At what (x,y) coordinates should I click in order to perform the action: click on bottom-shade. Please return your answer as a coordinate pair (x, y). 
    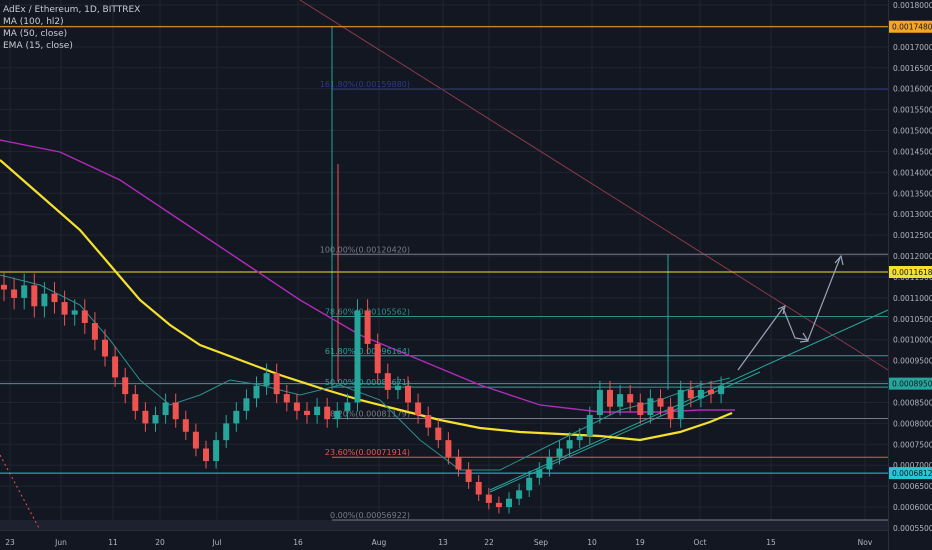
    Looking at the image, I should click on (444, 524).